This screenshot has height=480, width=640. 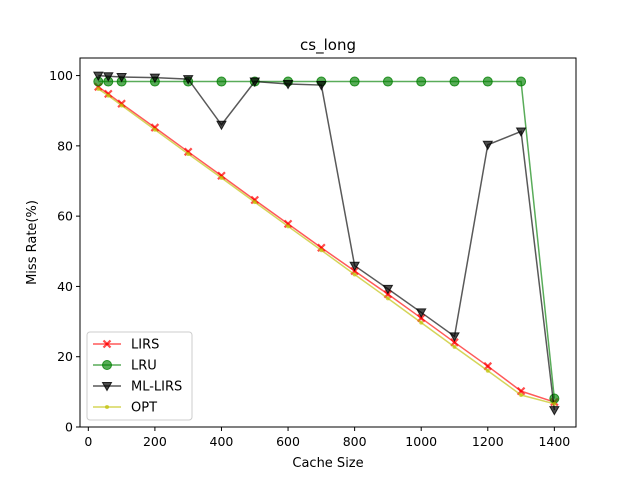 What do you see at coordinates (65, 356) in the screenshot?
I see `y-tick-label: 20` at bounding box center [65, 356].